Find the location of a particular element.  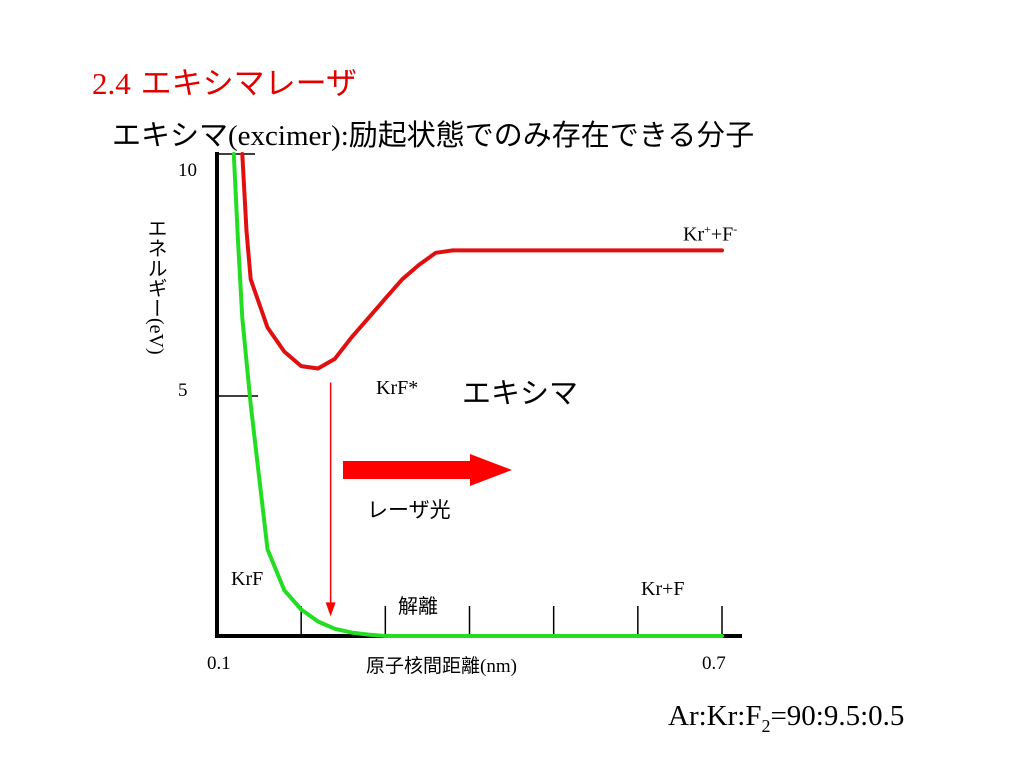

subtitle-prefix: エキシマ is located at coordinates (170, 135).